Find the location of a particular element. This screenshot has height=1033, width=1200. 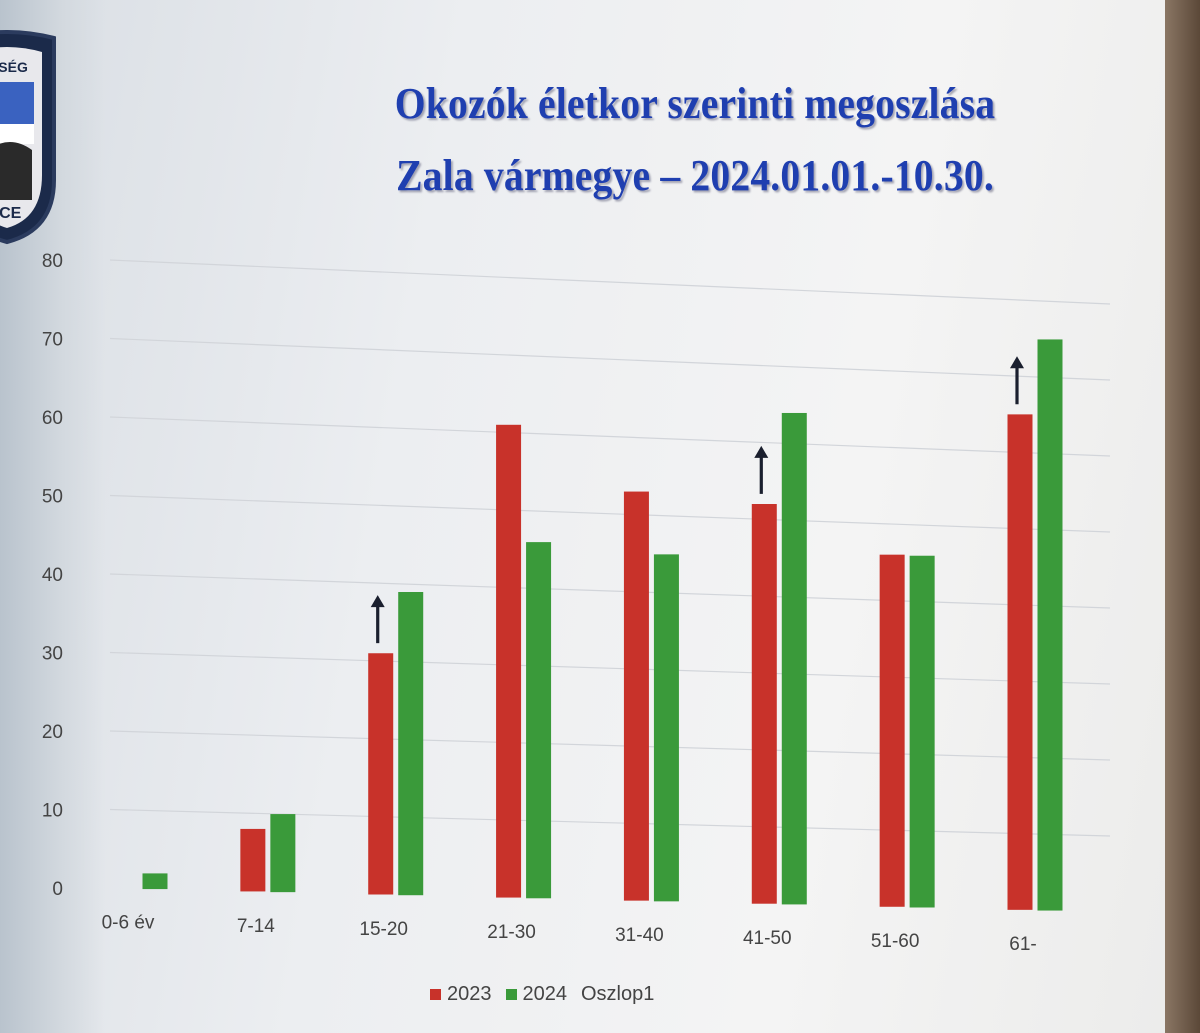

x-tick-label: 31-40 is located at coordinates (639, 935).